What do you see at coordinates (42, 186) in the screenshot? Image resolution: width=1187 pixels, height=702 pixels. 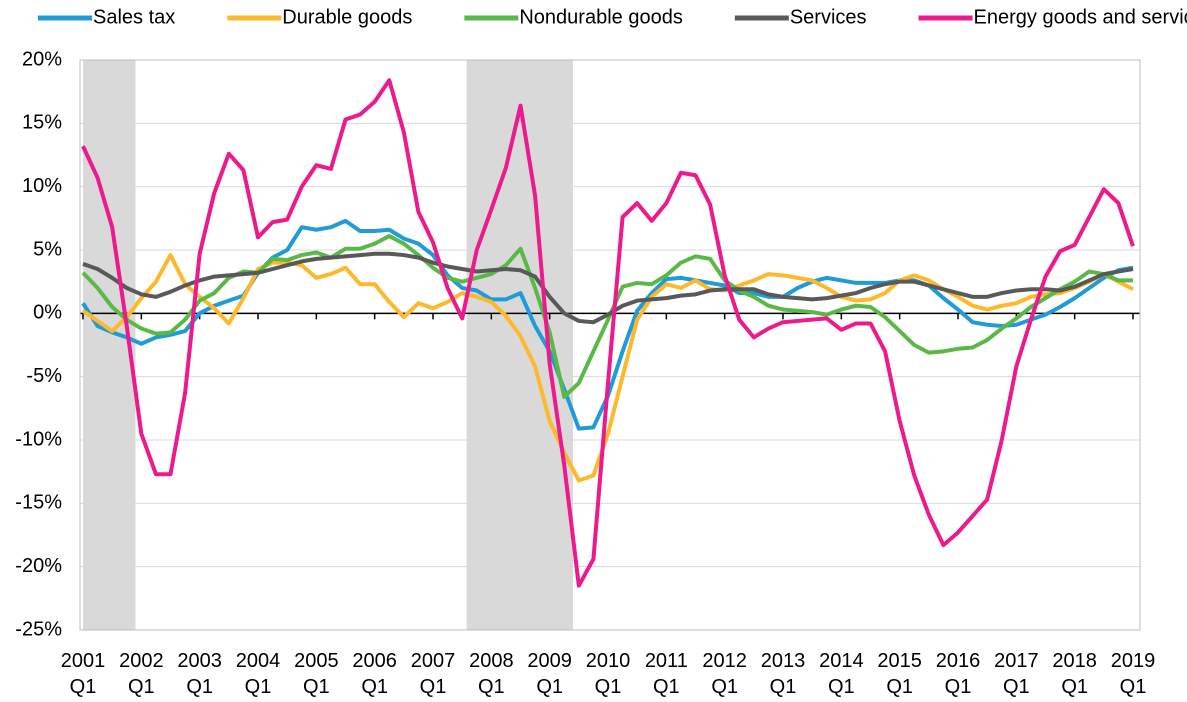 I see `y-tick-label: 10%` at bounding box center [42, 186].